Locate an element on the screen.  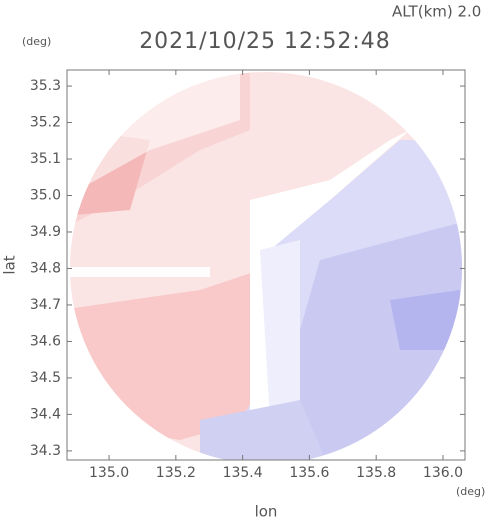
x-tick-label: 136.0 is located at coordinates (443, 473).